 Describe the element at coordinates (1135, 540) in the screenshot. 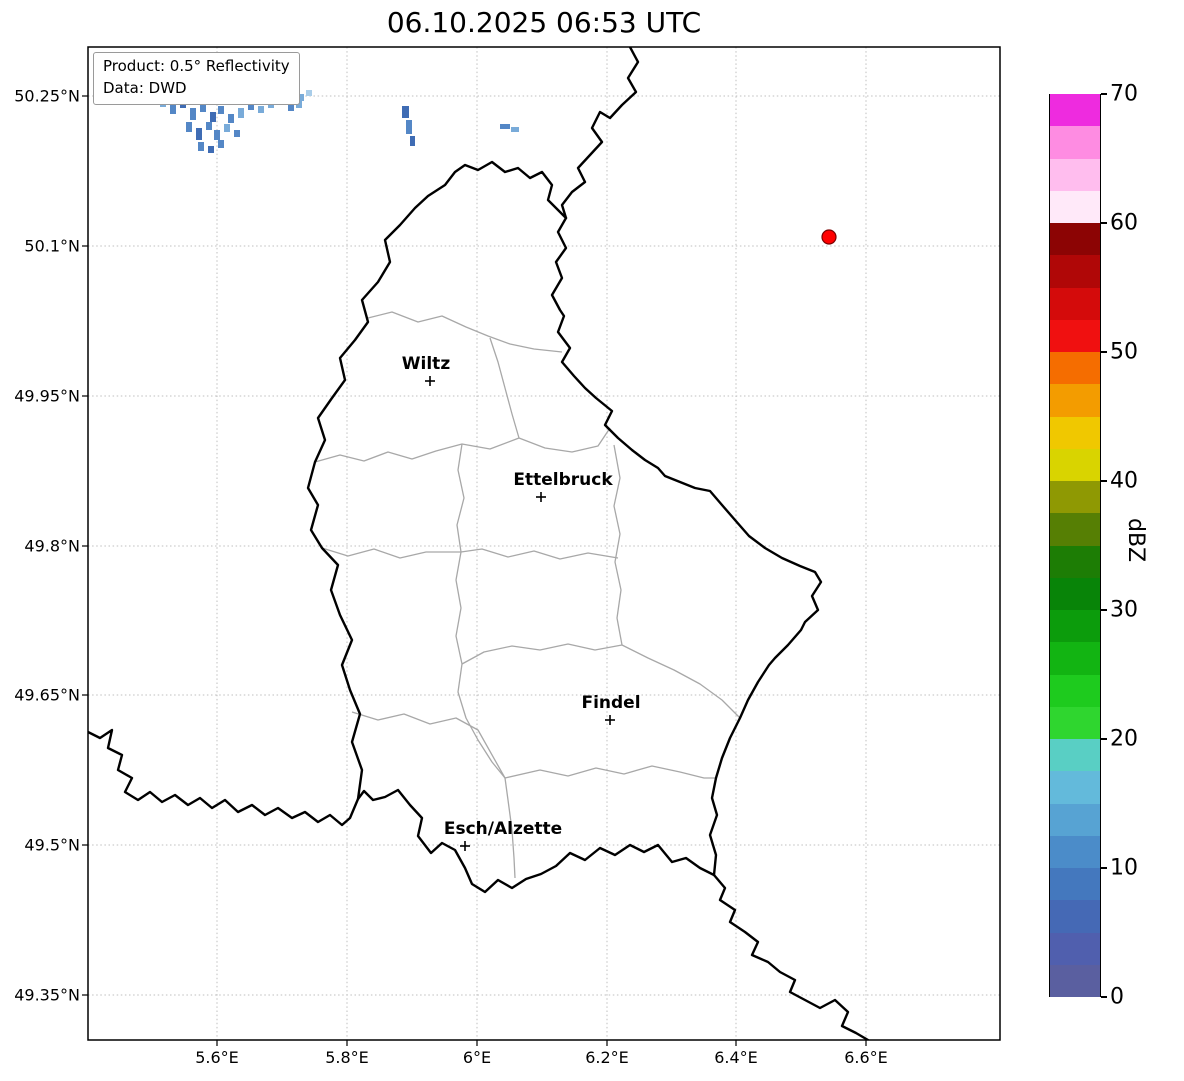

I see `colorbar-axis-label: dBZ` at that location.